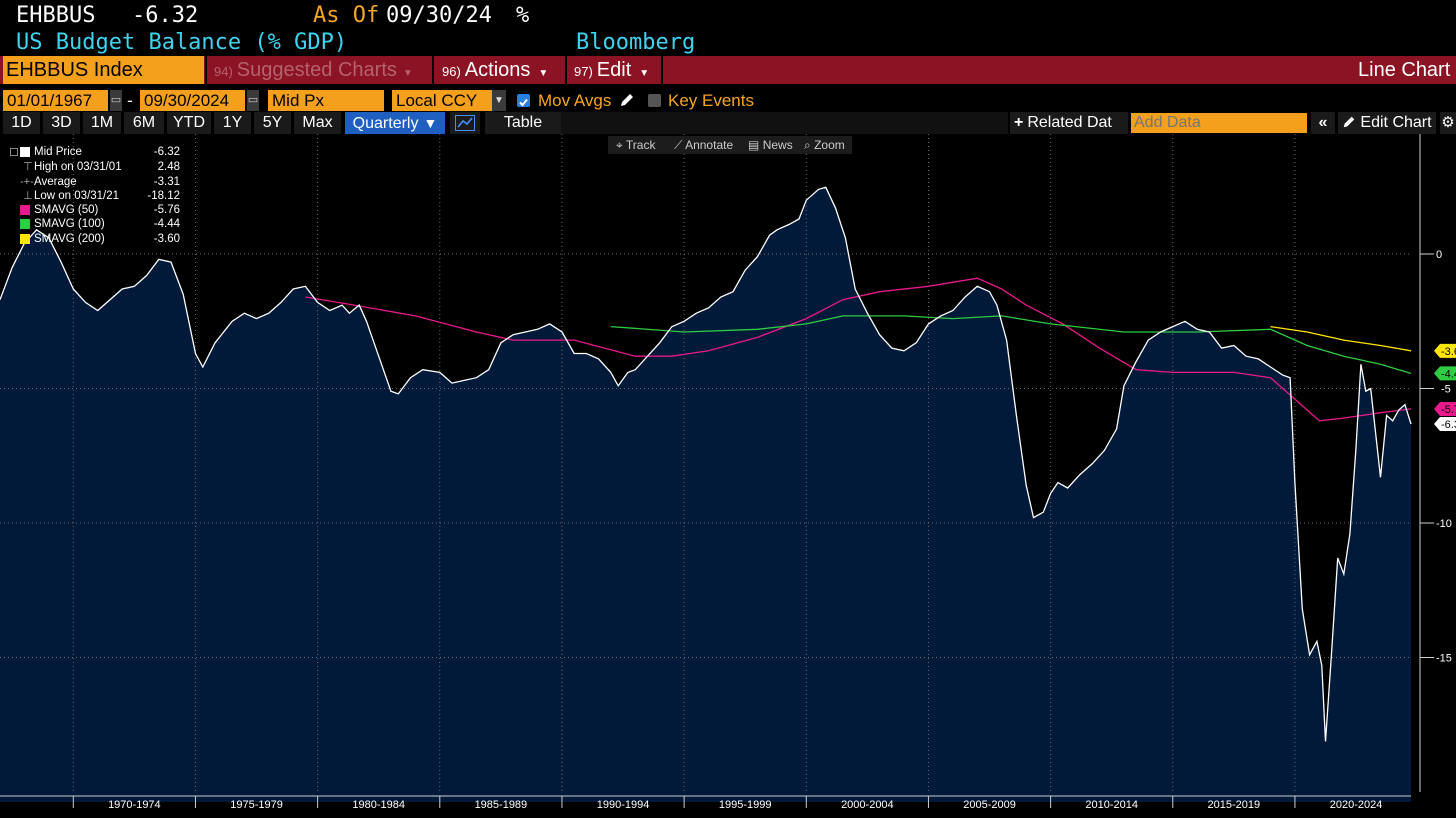 This screenshot has width=1456, height=818. Describe the element at coordinates (21, 123) in the screenshot. I see `period-1d-button: 1D` at that location.